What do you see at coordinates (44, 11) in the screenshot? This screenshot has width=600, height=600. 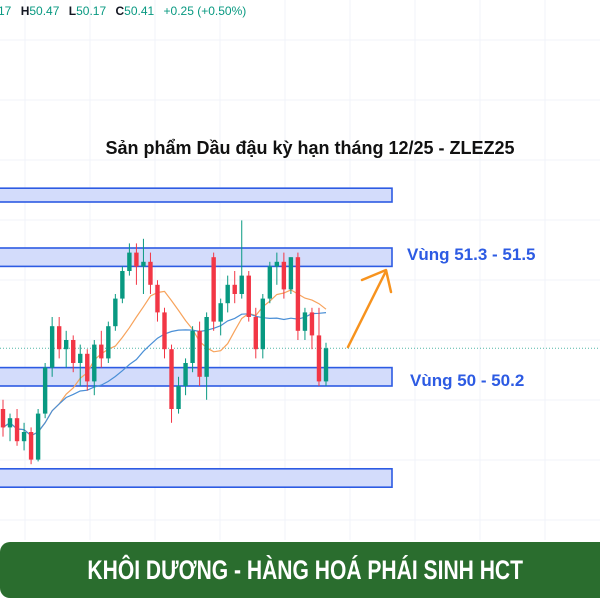 I see `high-value: 50.47` at bounding box center [44, 11].